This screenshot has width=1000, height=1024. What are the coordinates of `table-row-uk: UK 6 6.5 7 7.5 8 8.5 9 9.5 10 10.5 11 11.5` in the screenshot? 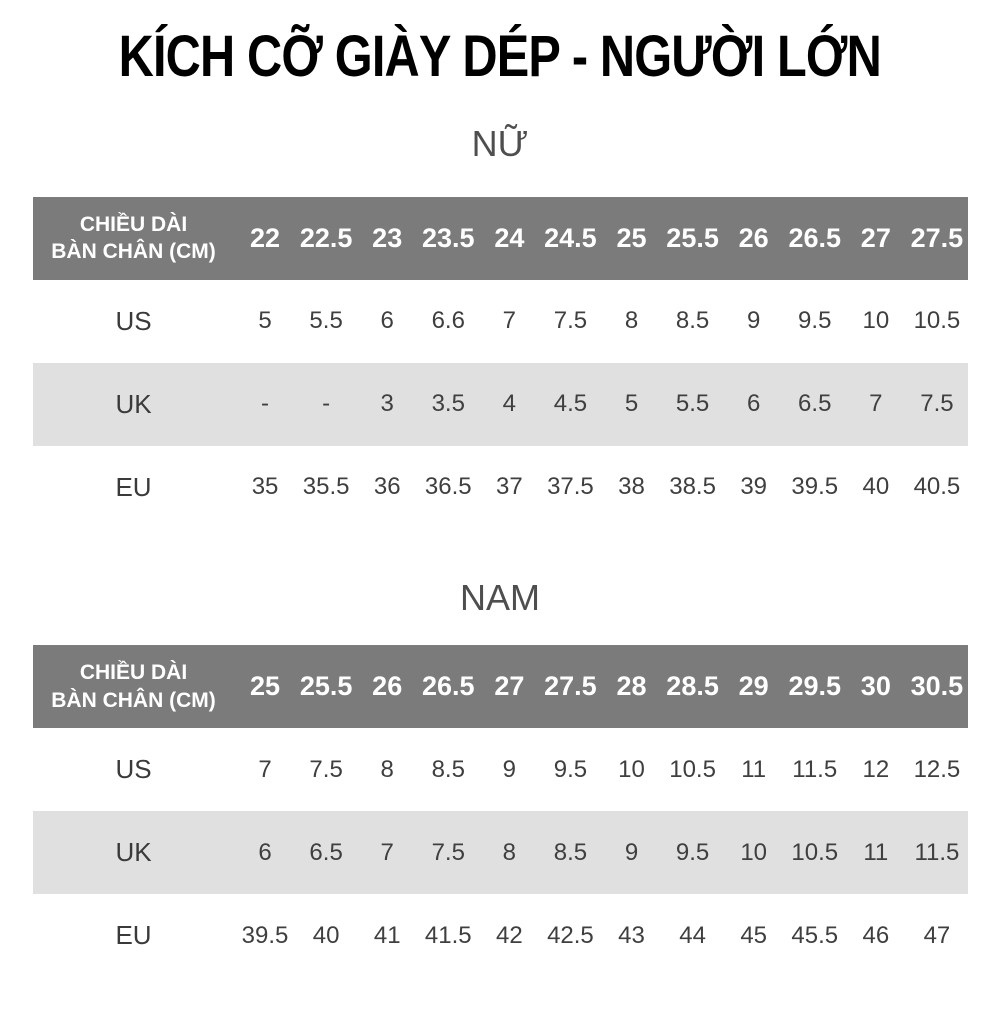 It's located at (500, 853).